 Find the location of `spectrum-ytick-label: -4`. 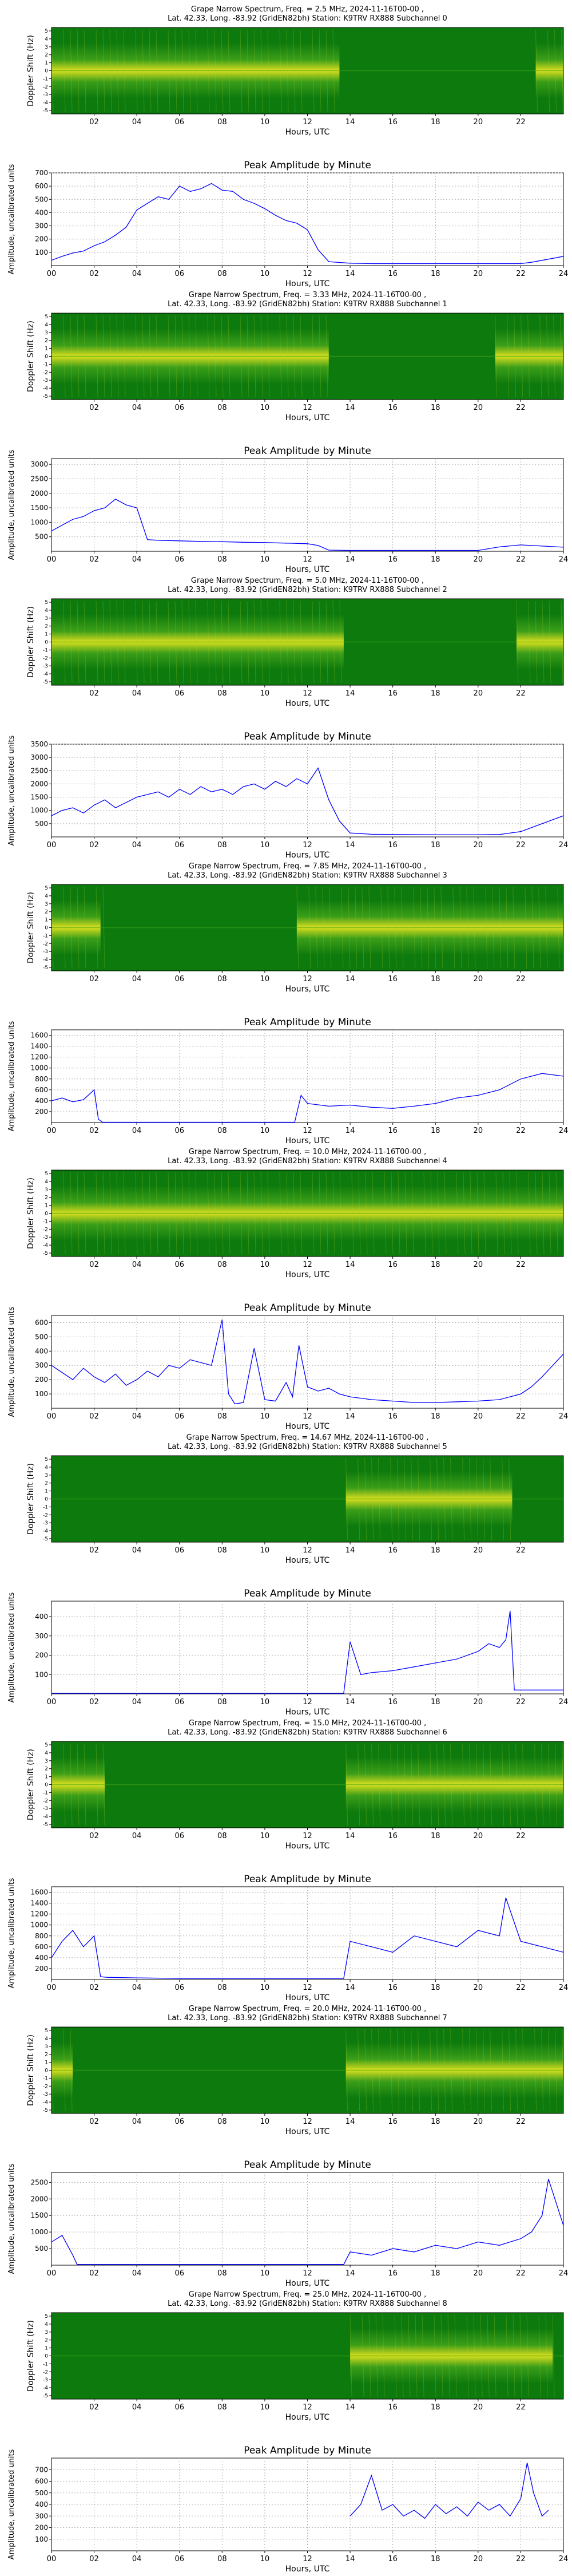

spectrum-ytick-label: -4 is located at coordinates (45, 1817).